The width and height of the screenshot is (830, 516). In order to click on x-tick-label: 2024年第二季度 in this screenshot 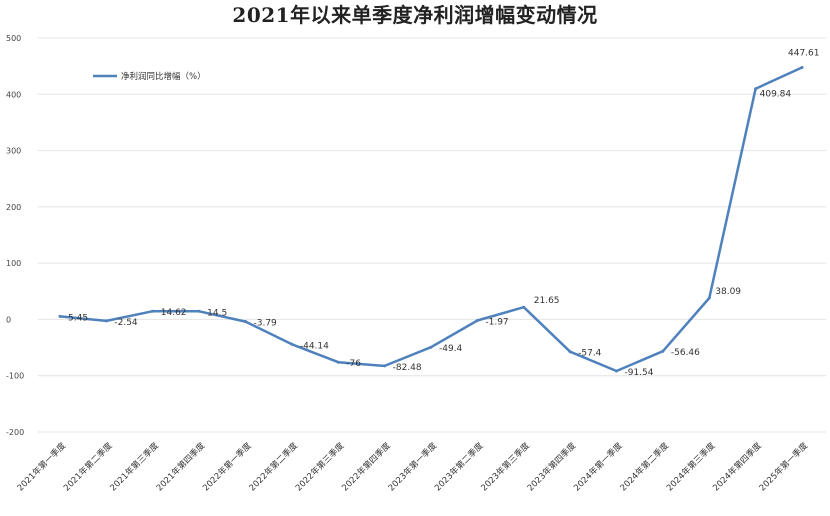, I will do `click(644, 466)`.